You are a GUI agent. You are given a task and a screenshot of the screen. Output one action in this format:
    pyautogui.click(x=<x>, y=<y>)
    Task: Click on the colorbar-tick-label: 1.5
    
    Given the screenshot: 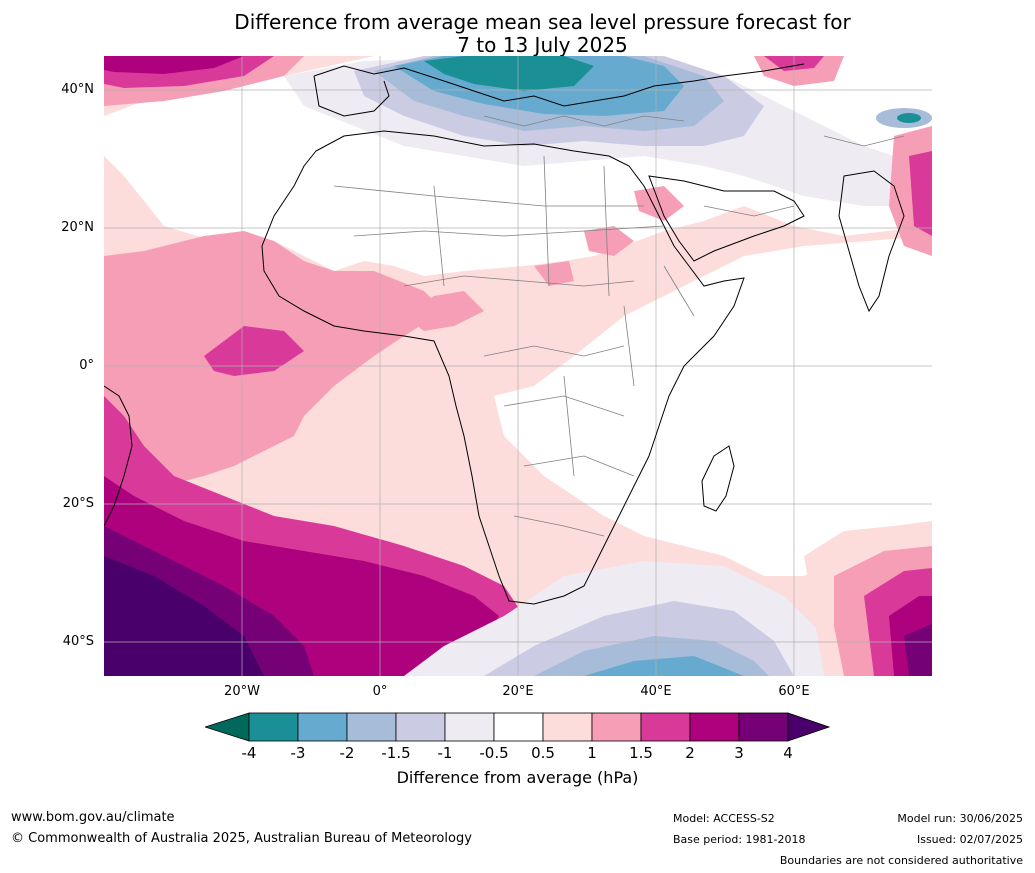 What is the action you would take?
    pyautogui.click(x=641, y=753)
    